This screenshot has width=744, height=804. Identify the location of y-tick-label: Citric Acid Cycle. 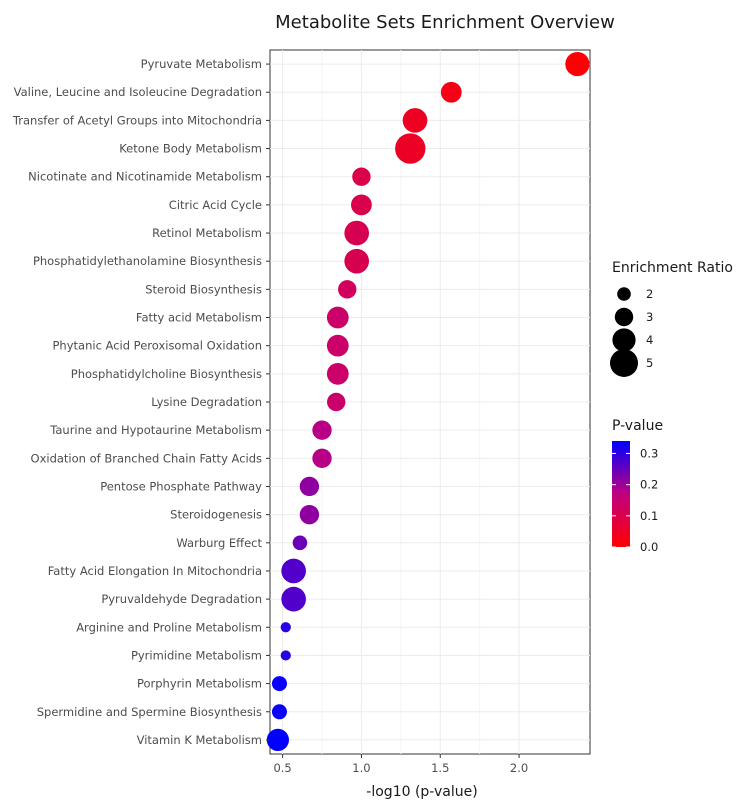
(215, 205).